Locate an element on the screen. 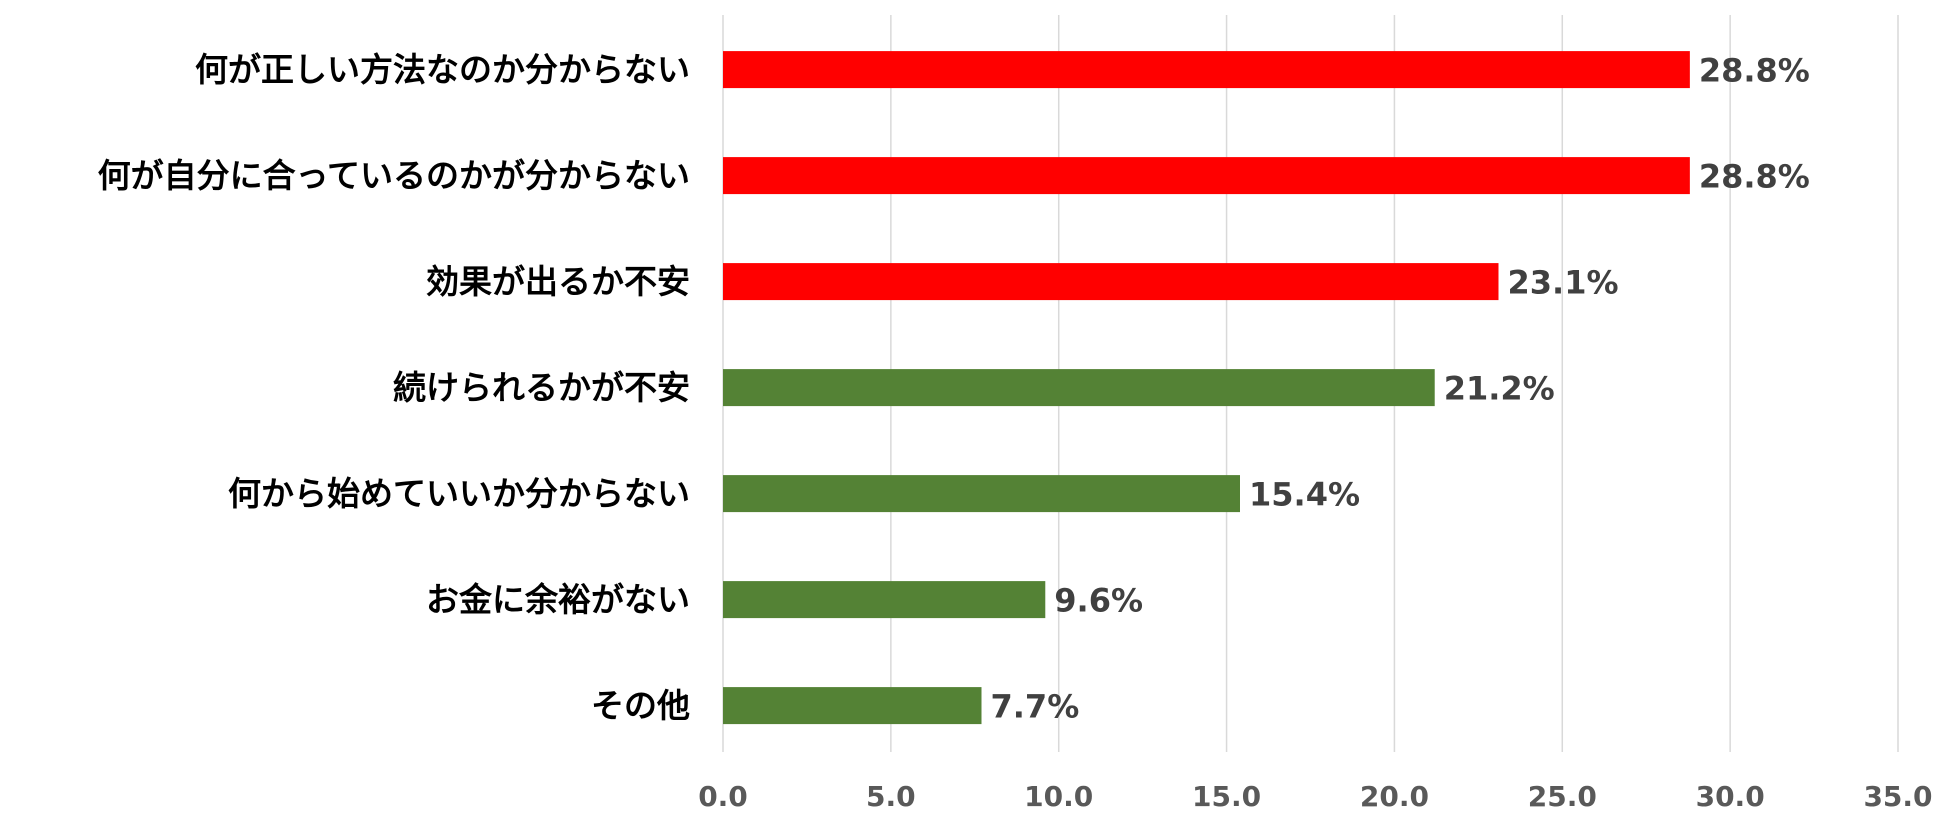 The width and height of the screenshot is (1950, 826). category-label: その他 is located at coordinates (640, 705).